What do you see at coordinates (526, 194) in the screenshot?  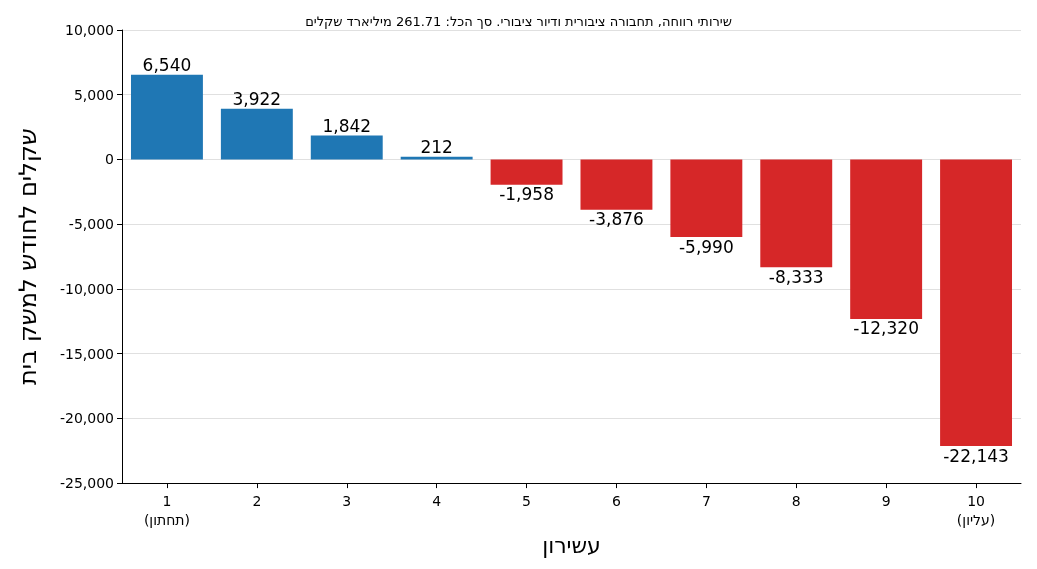 I see `data-label: -1,958` at bounding box center [526, 194].